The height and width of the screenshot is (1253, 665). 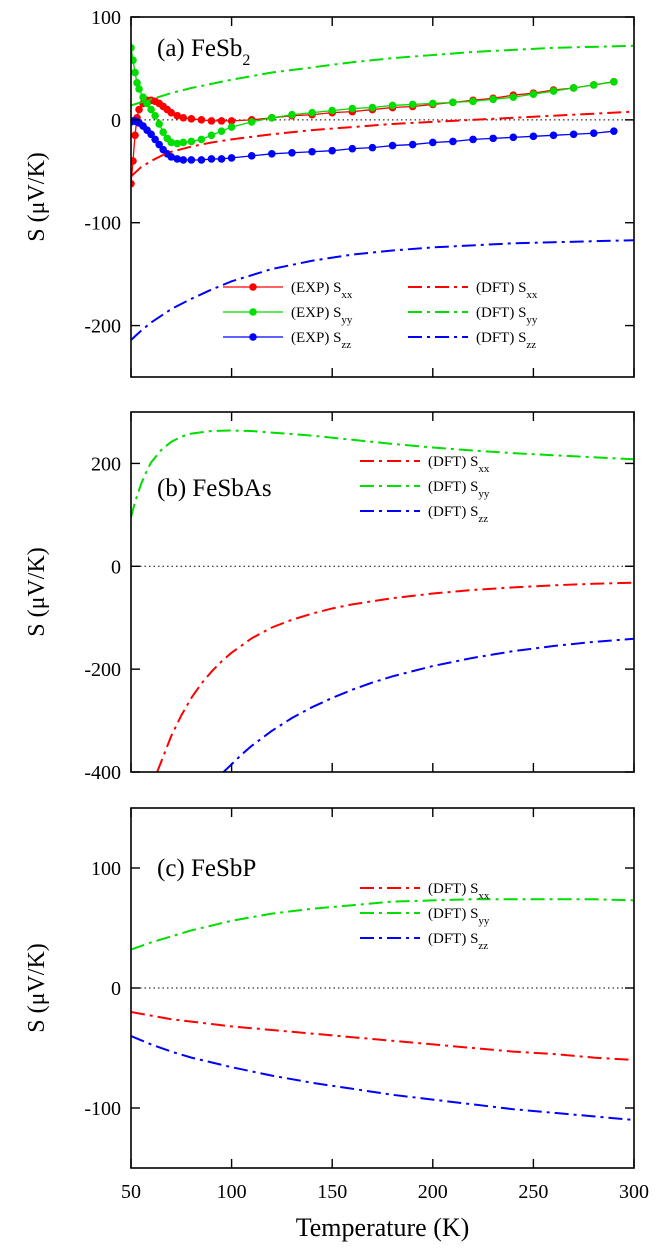 I want to click on legend-entry: (EXP) Sxx, so click(x=288, y=290).